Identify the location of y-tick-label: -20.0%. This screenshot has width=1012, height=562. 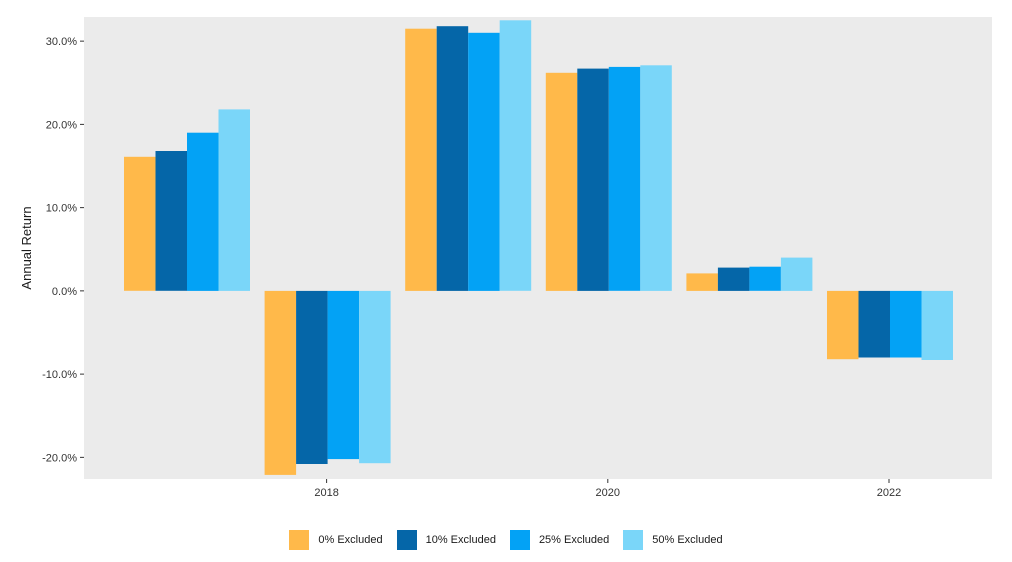
(59, 458).